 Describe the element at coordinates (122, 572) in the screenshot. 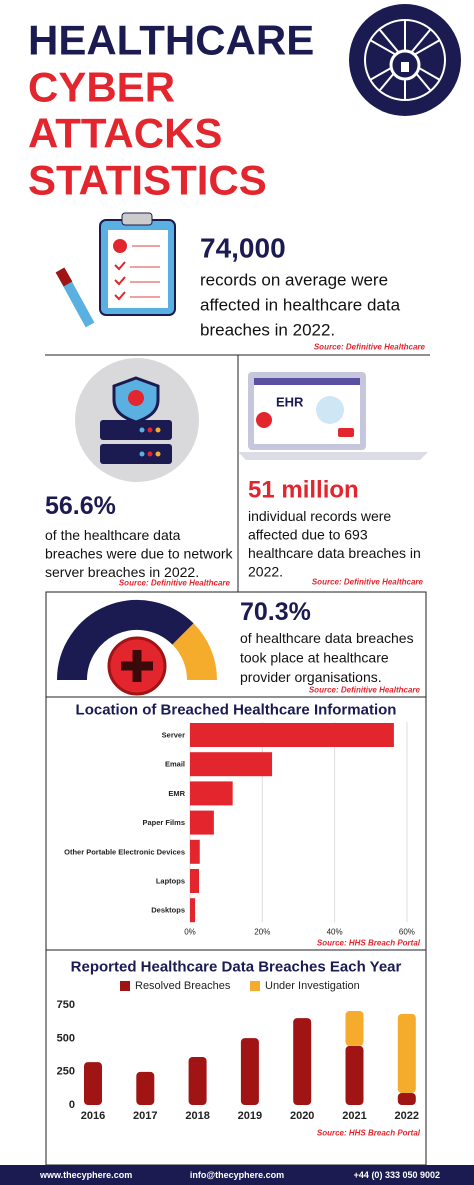

I see `stat-text: server breaches in 2022.` at that location.